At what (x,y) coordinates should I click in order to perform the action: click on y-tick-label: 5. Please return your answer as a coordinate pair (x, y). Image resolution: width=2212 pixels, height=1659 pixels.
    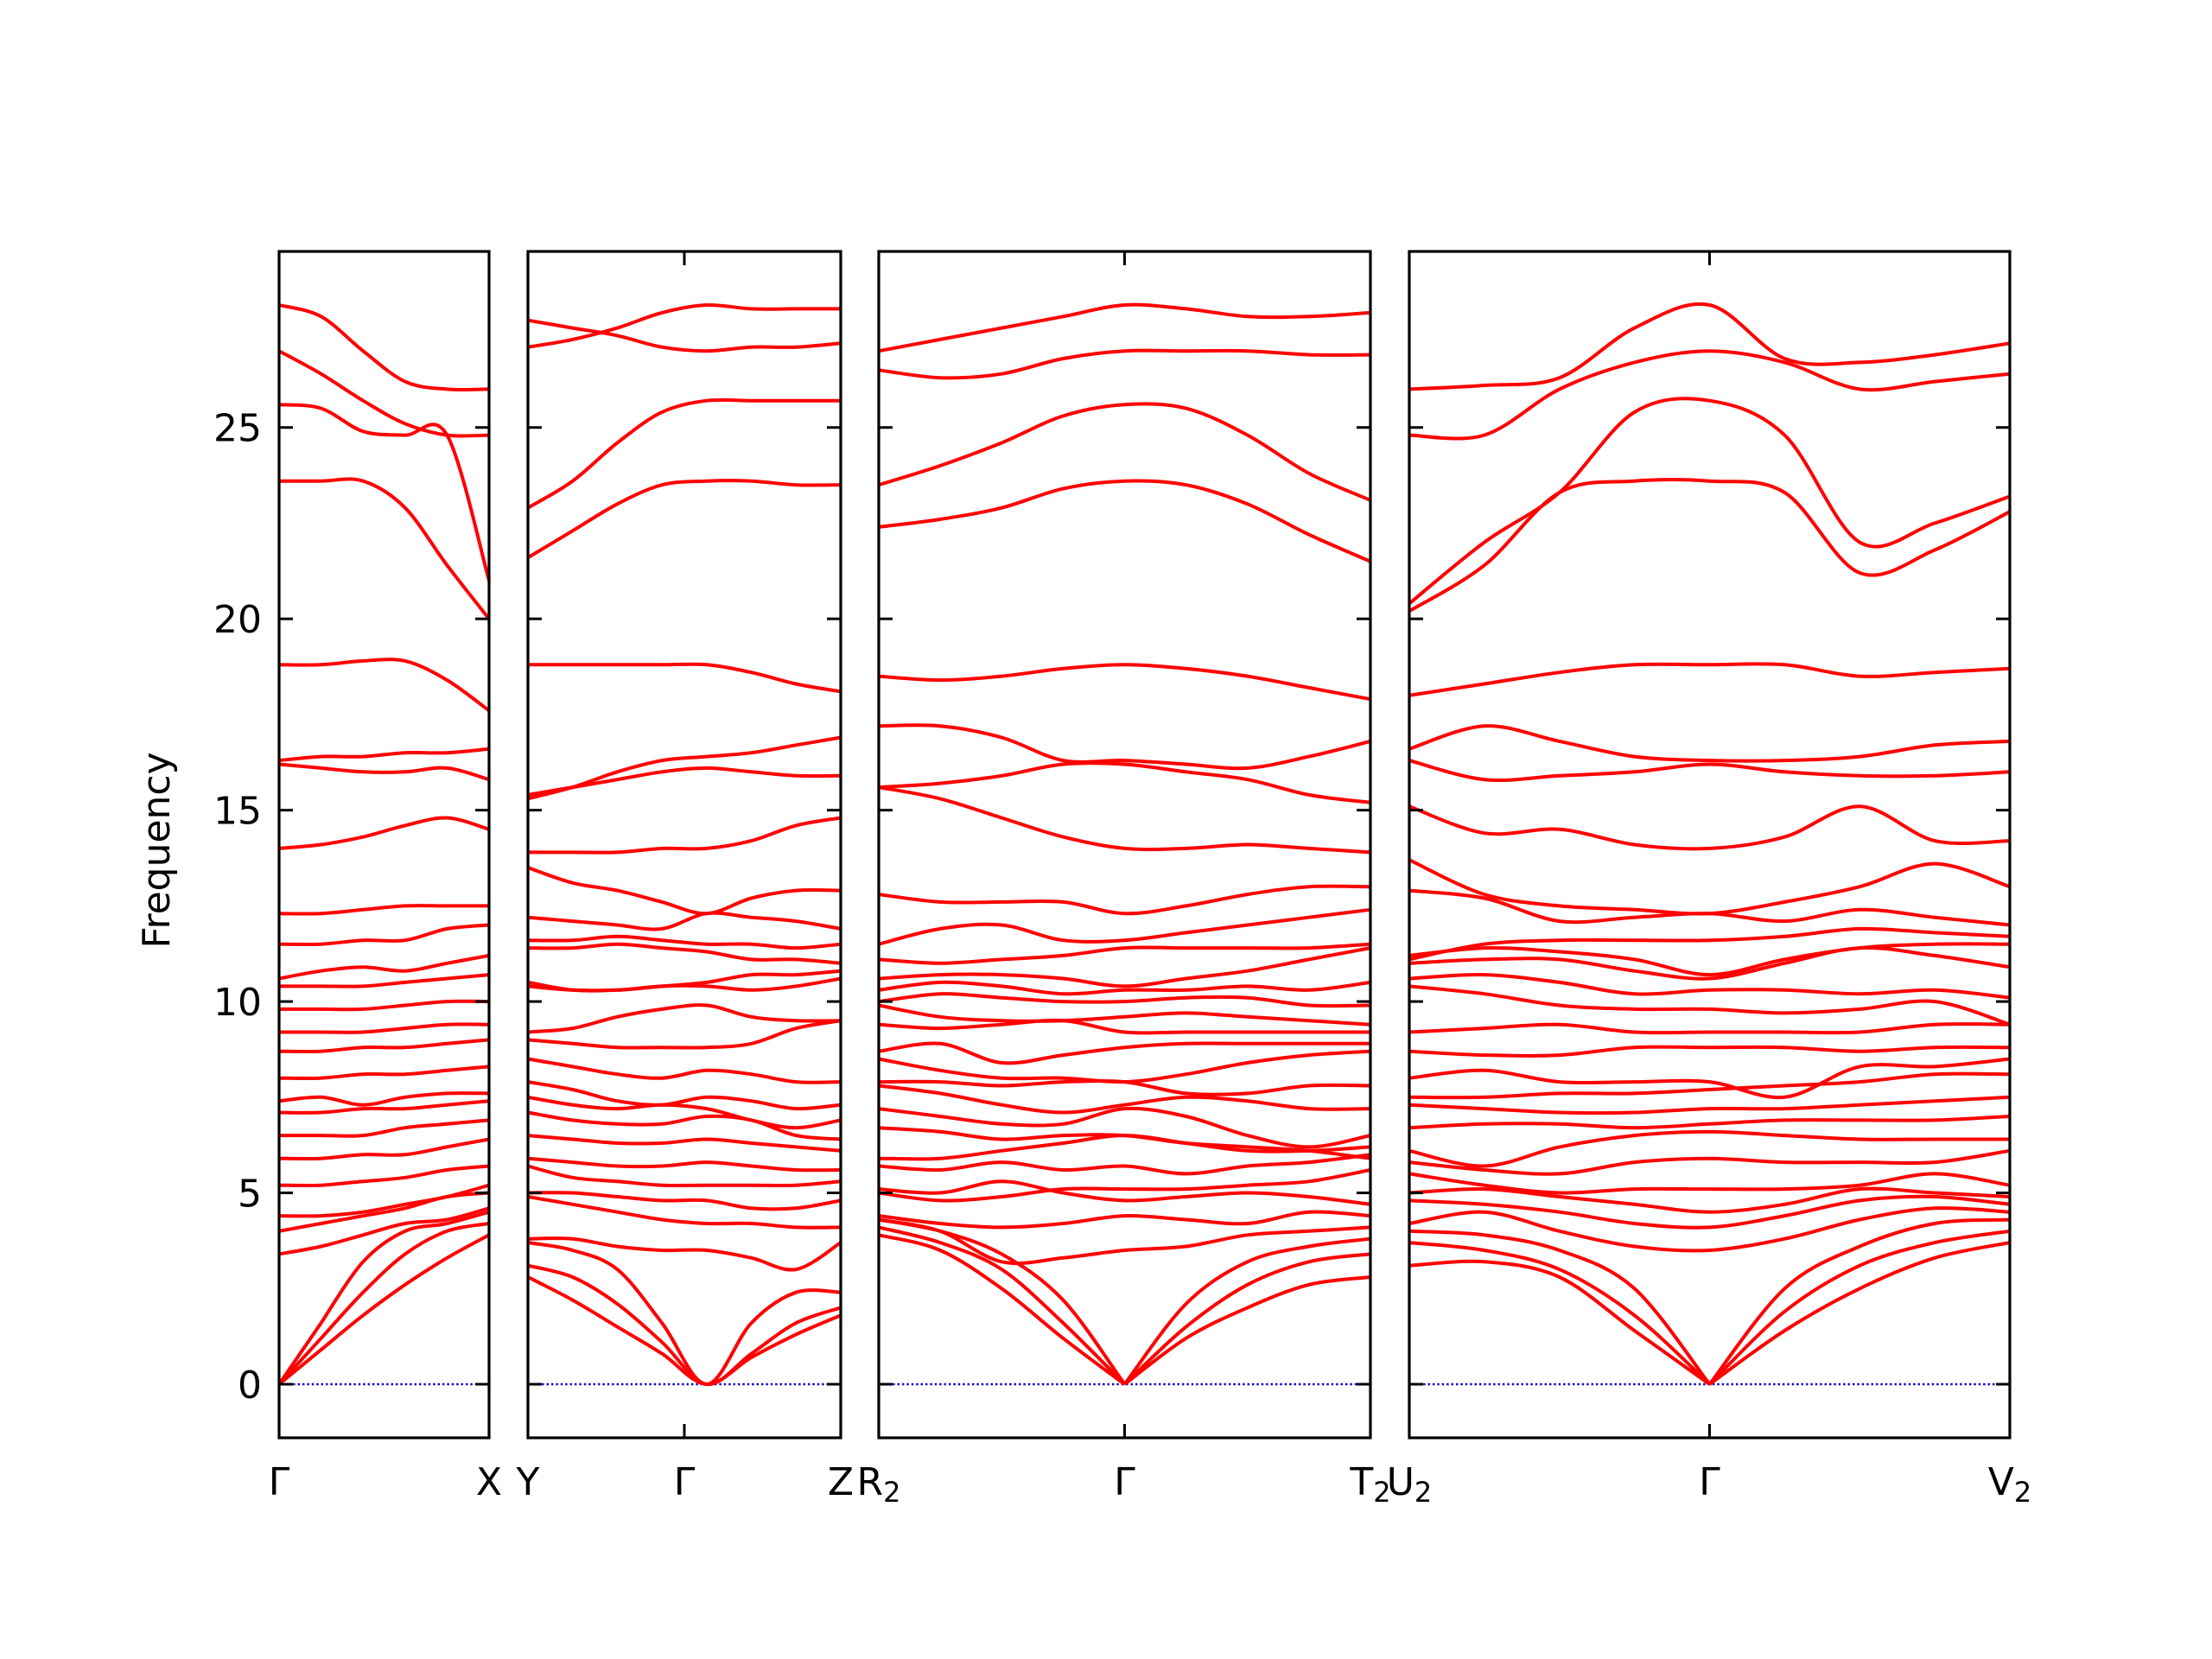
    Looking at the image, I should click on (250, 1195).